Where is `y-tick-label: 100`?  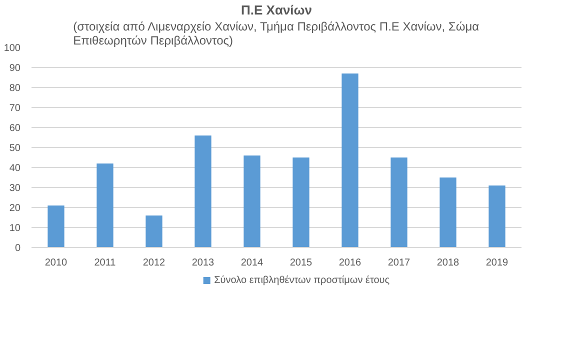
y-tick-label: 100 is located at coordinates (12, 48).